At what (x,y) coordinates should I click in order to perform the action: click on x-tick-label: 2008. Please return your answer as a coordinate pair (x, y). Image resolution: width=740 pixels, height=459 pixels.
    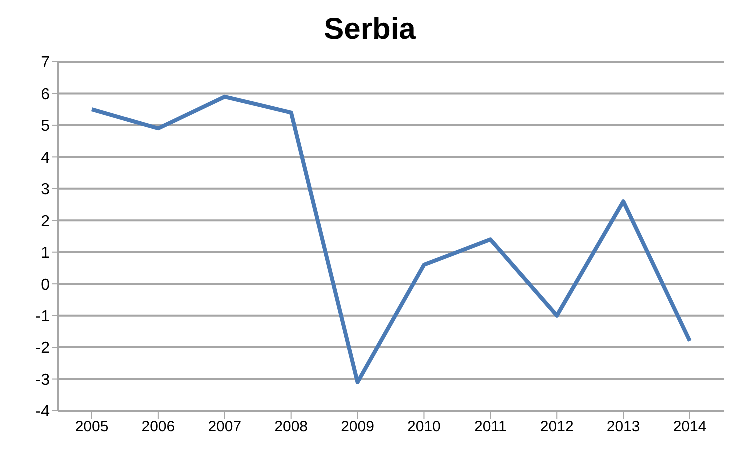
    Looking at the image, I should click on (291, 427).